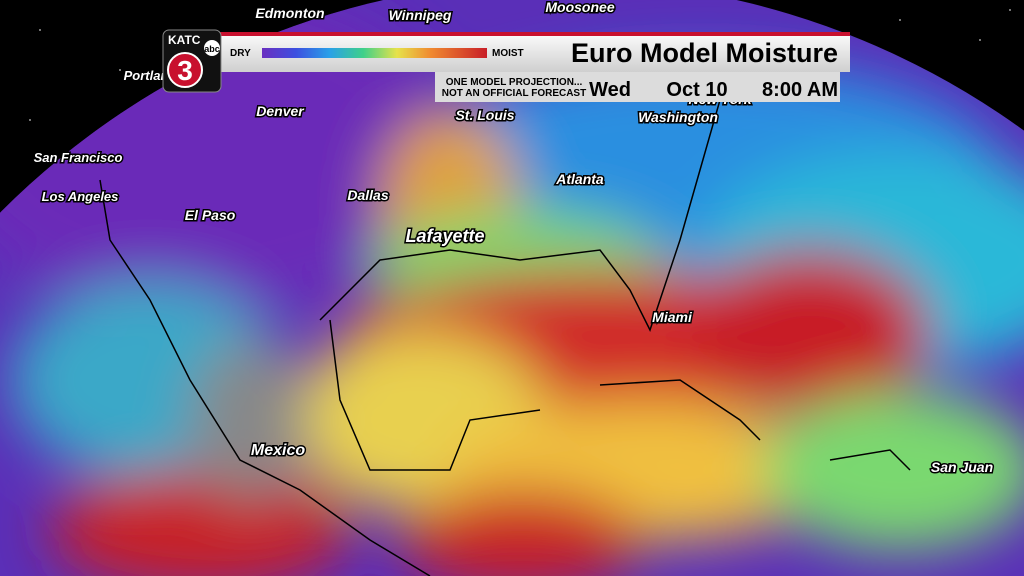  What do you see at coordinates (610, 90) in the screenshot?
I see `day: Wed` at bounding box center [610, 90].